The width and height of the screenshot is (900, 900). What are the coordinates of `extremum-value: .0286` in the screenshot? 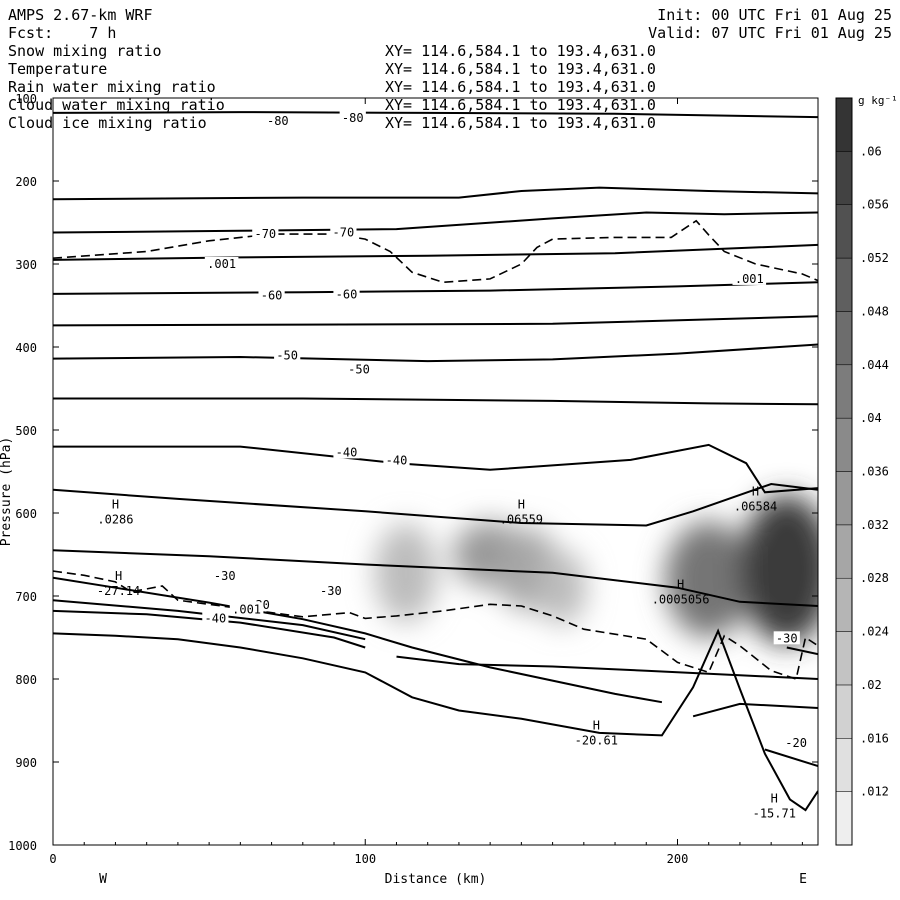 It's located at (115, 520).